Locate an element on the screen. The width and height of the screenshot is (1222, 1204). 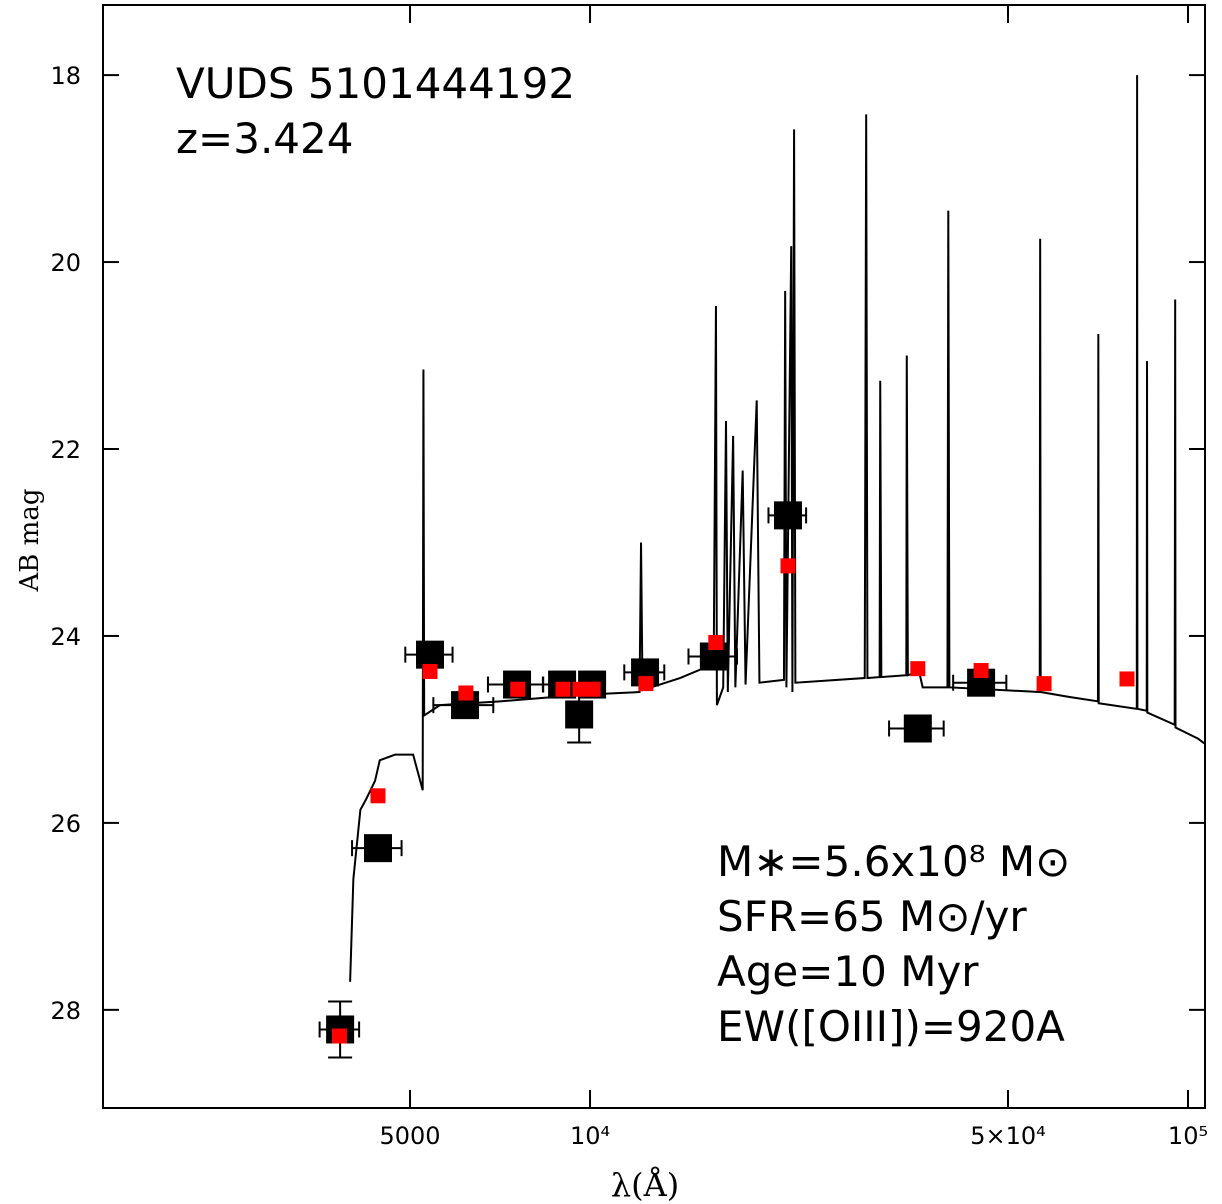
chart-title: VUDS 5101444192 is located at coordinates (375, 83).